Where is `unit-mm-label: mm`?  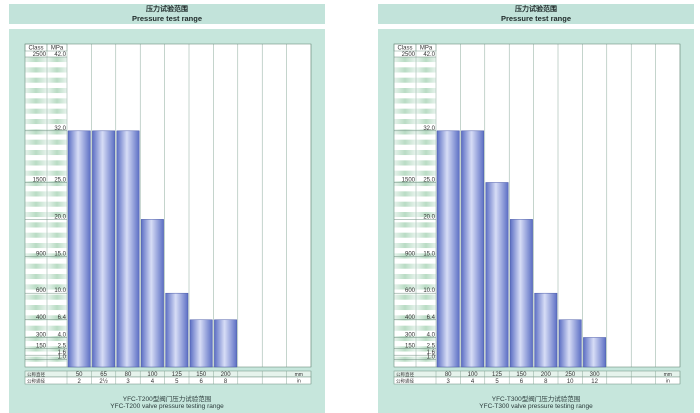
unit-mm-label: mm is located at coordinates (299, 375).